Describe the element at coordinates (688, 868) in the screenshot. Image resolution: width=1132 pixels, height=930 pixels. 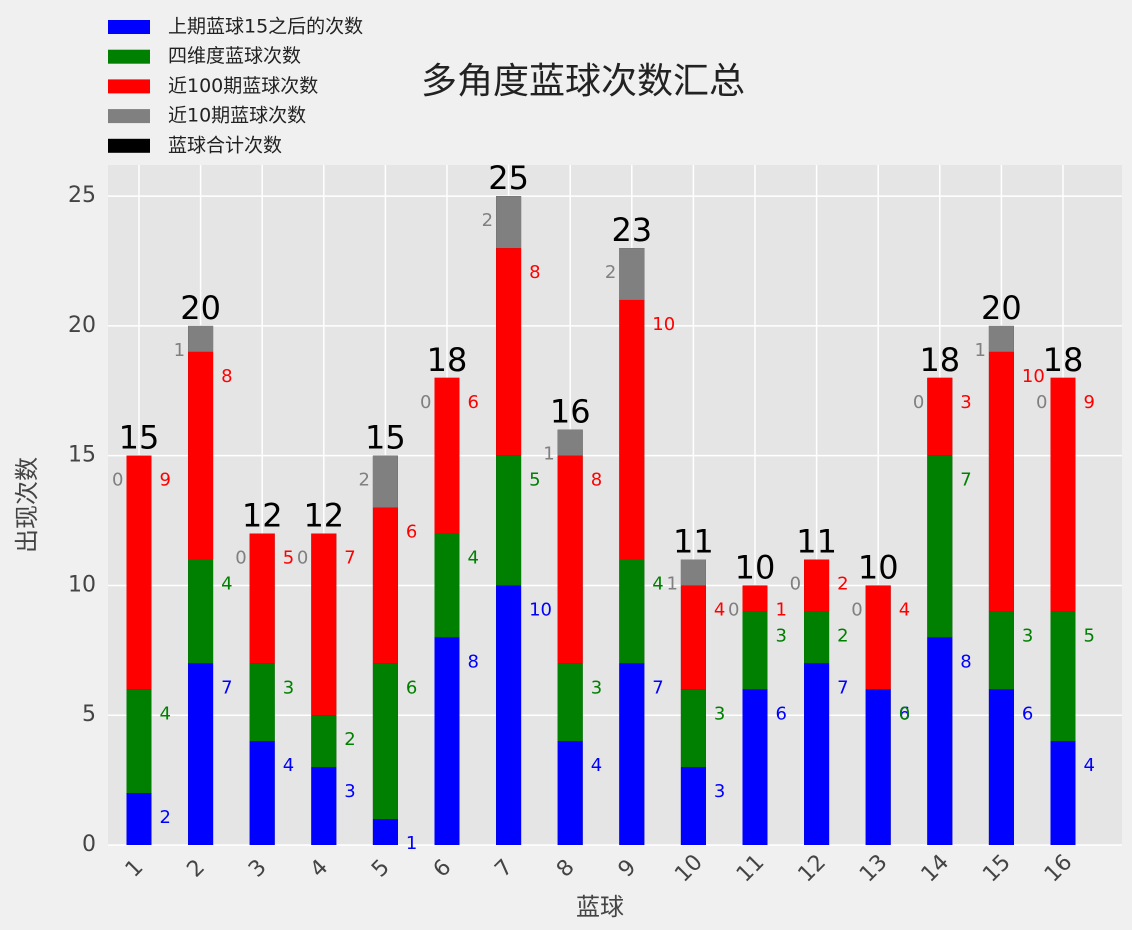
I see `x-tick-label: 10` at that location.